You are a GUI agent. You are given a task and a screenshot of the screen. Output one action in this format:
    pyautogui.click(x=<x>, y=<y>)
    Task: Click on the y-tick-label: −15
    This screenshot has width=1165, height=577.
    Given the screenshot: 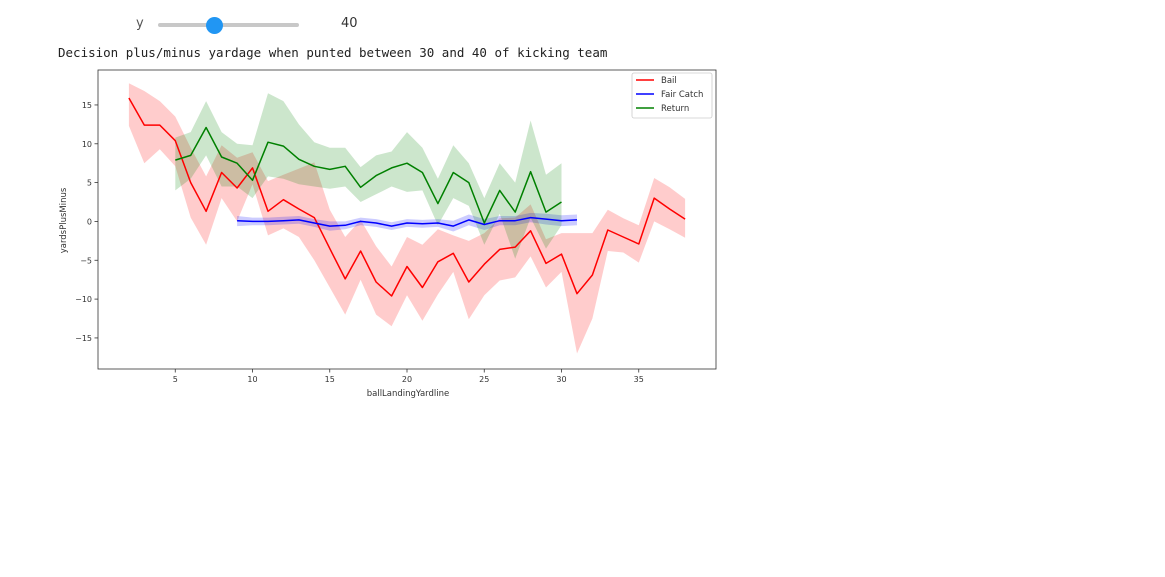 What is the action you would take?
    pyautogui.click(x=83, y=338)
    